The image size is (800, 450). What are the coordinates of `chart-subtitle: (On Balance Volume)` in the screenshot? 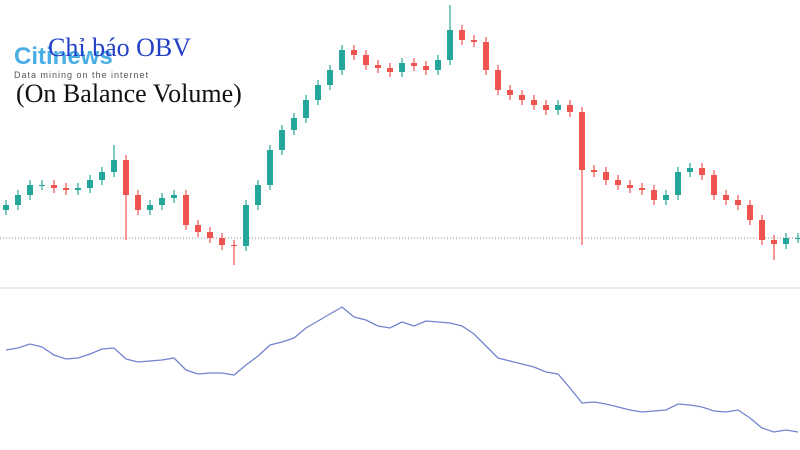 It's located at (129, 93).